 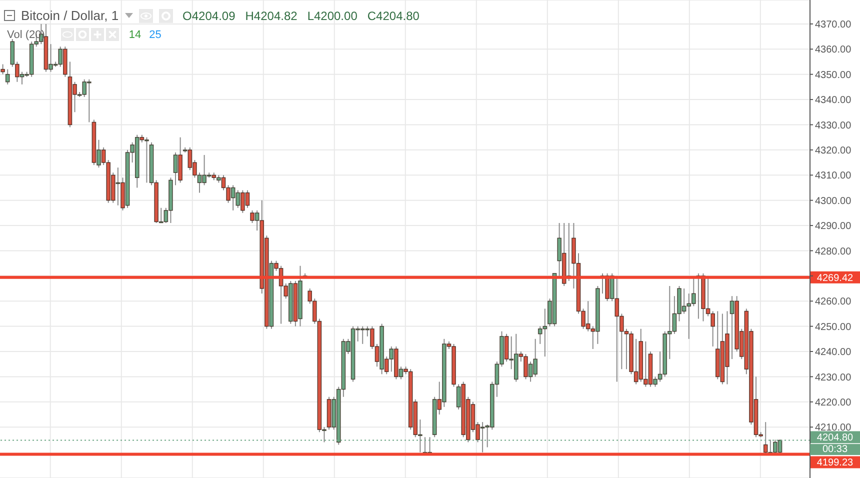 I want to click on ref-line-label: 4204.80, so click(x=835, y=438).